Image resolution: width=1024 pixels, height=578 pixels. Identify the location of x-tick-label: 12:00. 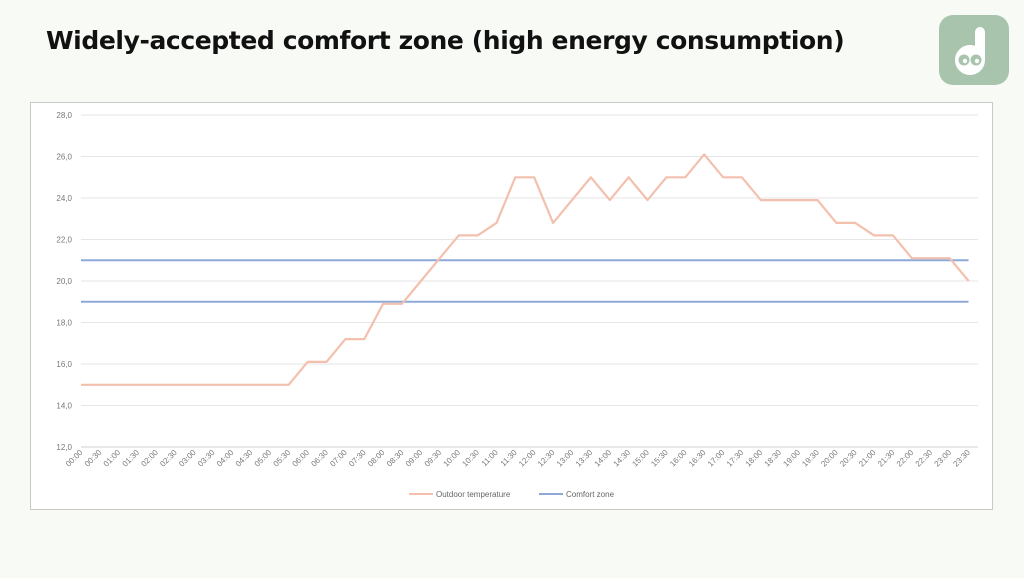
(527, 458).